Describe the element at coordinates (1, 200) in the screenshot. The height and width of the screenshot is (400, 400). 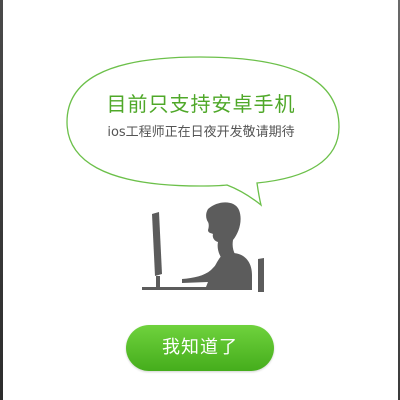
I see `left-edge` at that location.